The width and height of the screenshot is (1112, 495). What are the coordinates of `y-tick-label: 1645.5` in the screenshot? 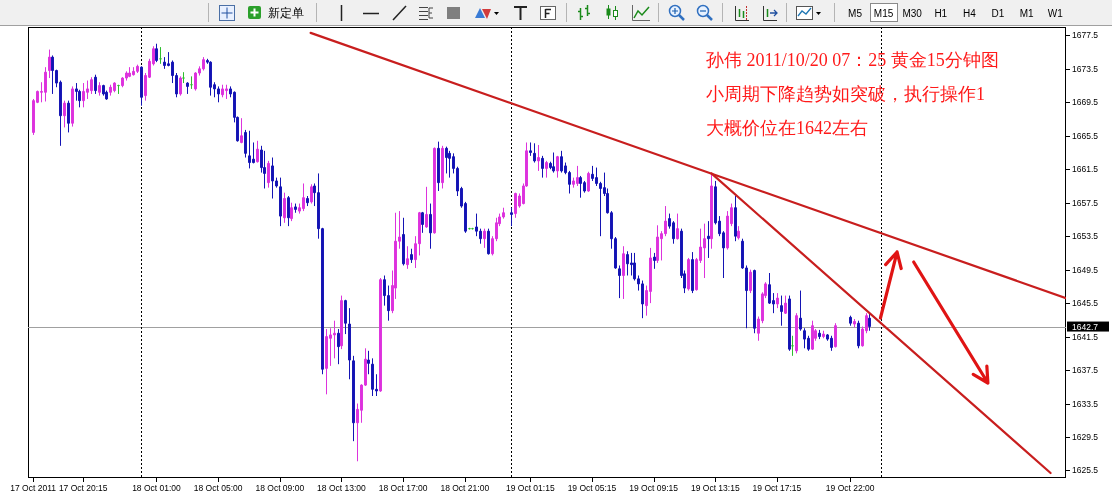 It's located at (1085, 303).